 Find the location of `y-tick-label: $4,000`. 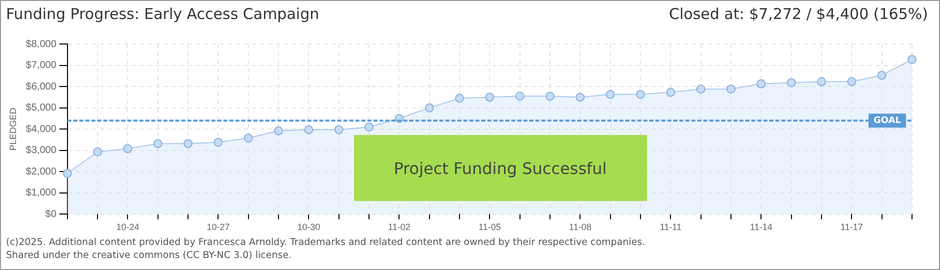

y-tick-label: $4,000 is located at coordinates (41, 129).